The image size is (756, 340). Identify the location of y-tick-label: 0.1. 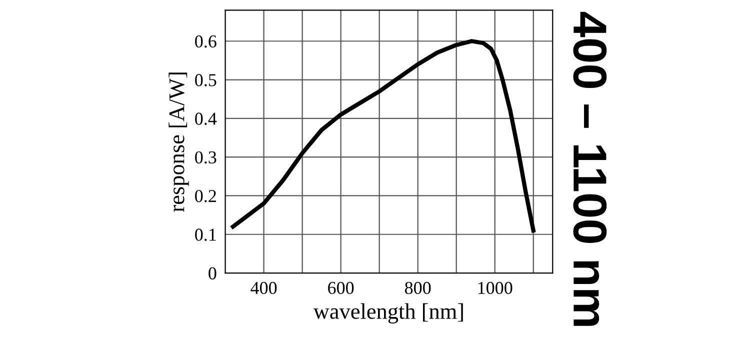
(205, 234).